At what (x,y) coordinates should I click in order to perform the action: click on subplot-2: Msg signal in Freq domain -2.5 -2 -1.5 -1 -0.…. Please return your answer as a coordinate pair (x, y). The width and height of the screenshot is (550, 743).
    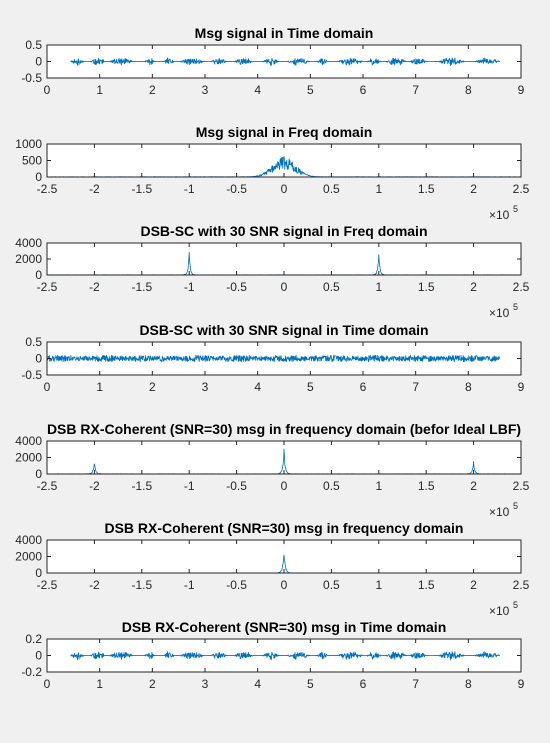
    Looking at the image, I should click on (272, 173).